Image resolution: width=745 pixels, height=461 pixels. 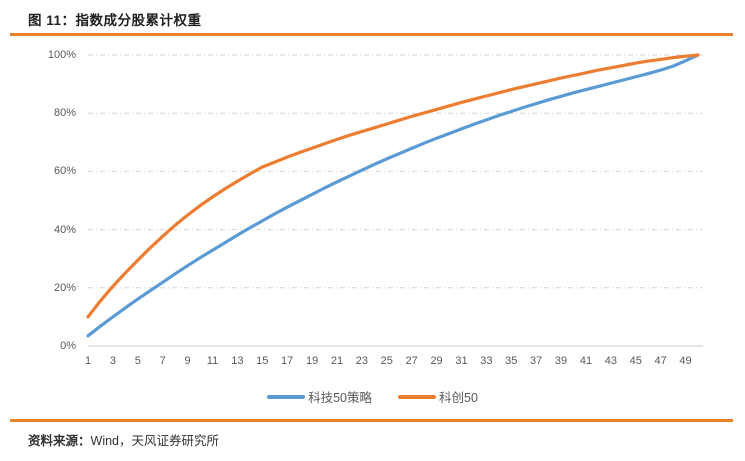 What do you see at coordinates (68, 346) in the screenshot?
I see `y-tick-label: 0%` at bounding box center [68, 346].